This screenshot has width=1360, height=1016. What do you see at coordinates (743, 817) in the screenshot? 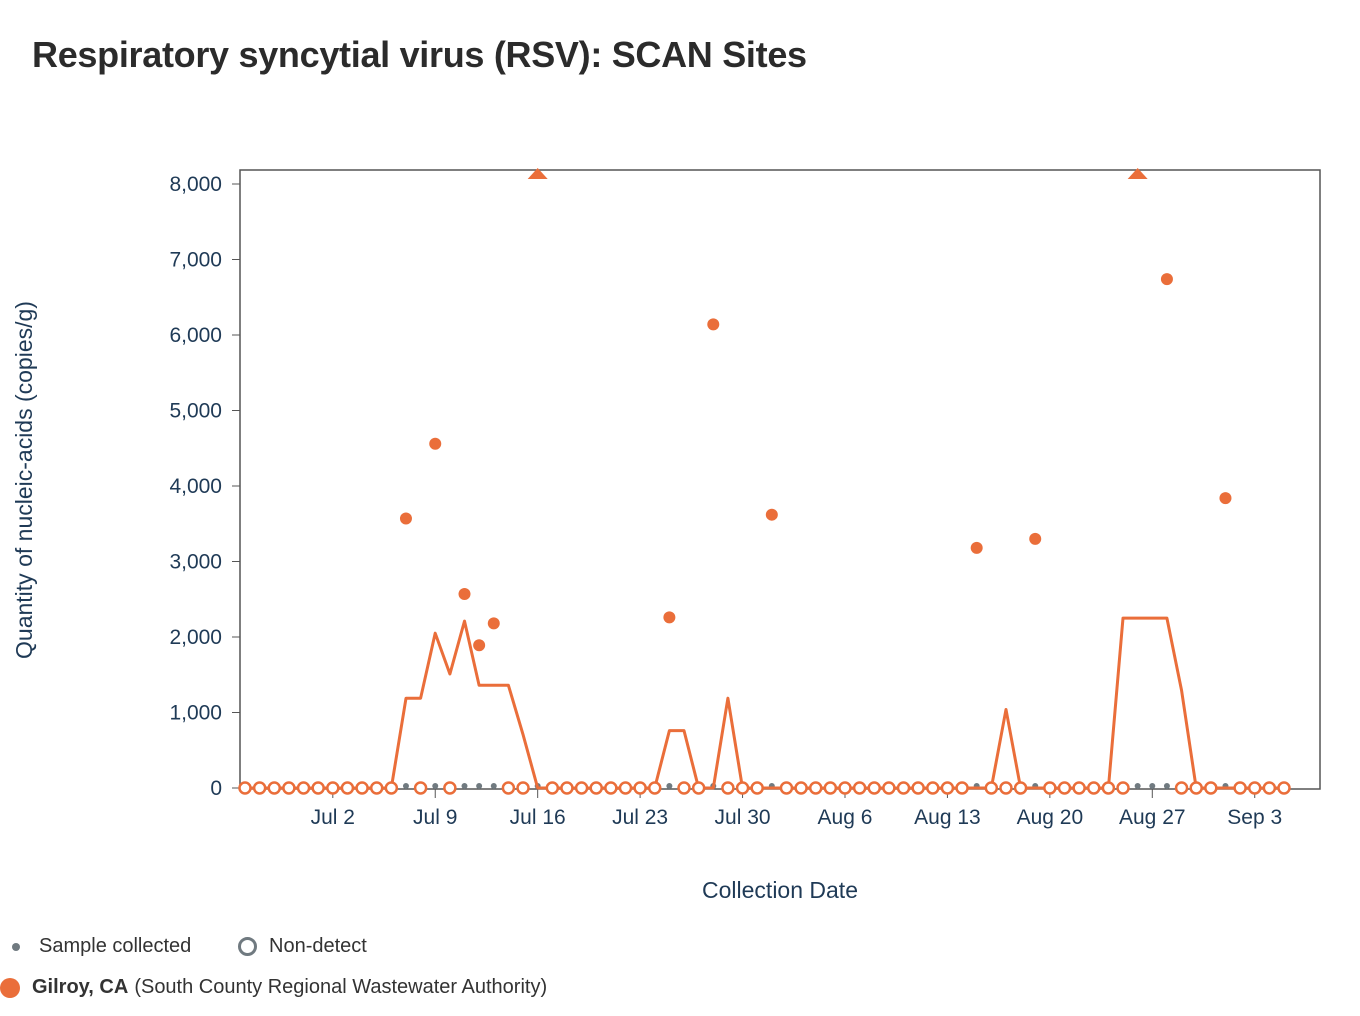
I see `x-tick-label: Jul 30` at bounding box center [743, 817].